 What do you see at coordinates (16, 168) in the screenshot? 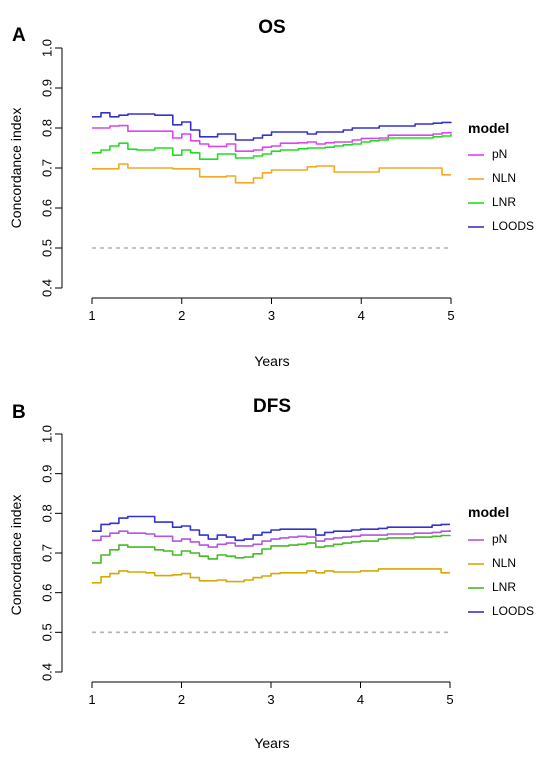
I see `panel-a-y-axis-title: Concordance index` at bounding box center [16, 168].